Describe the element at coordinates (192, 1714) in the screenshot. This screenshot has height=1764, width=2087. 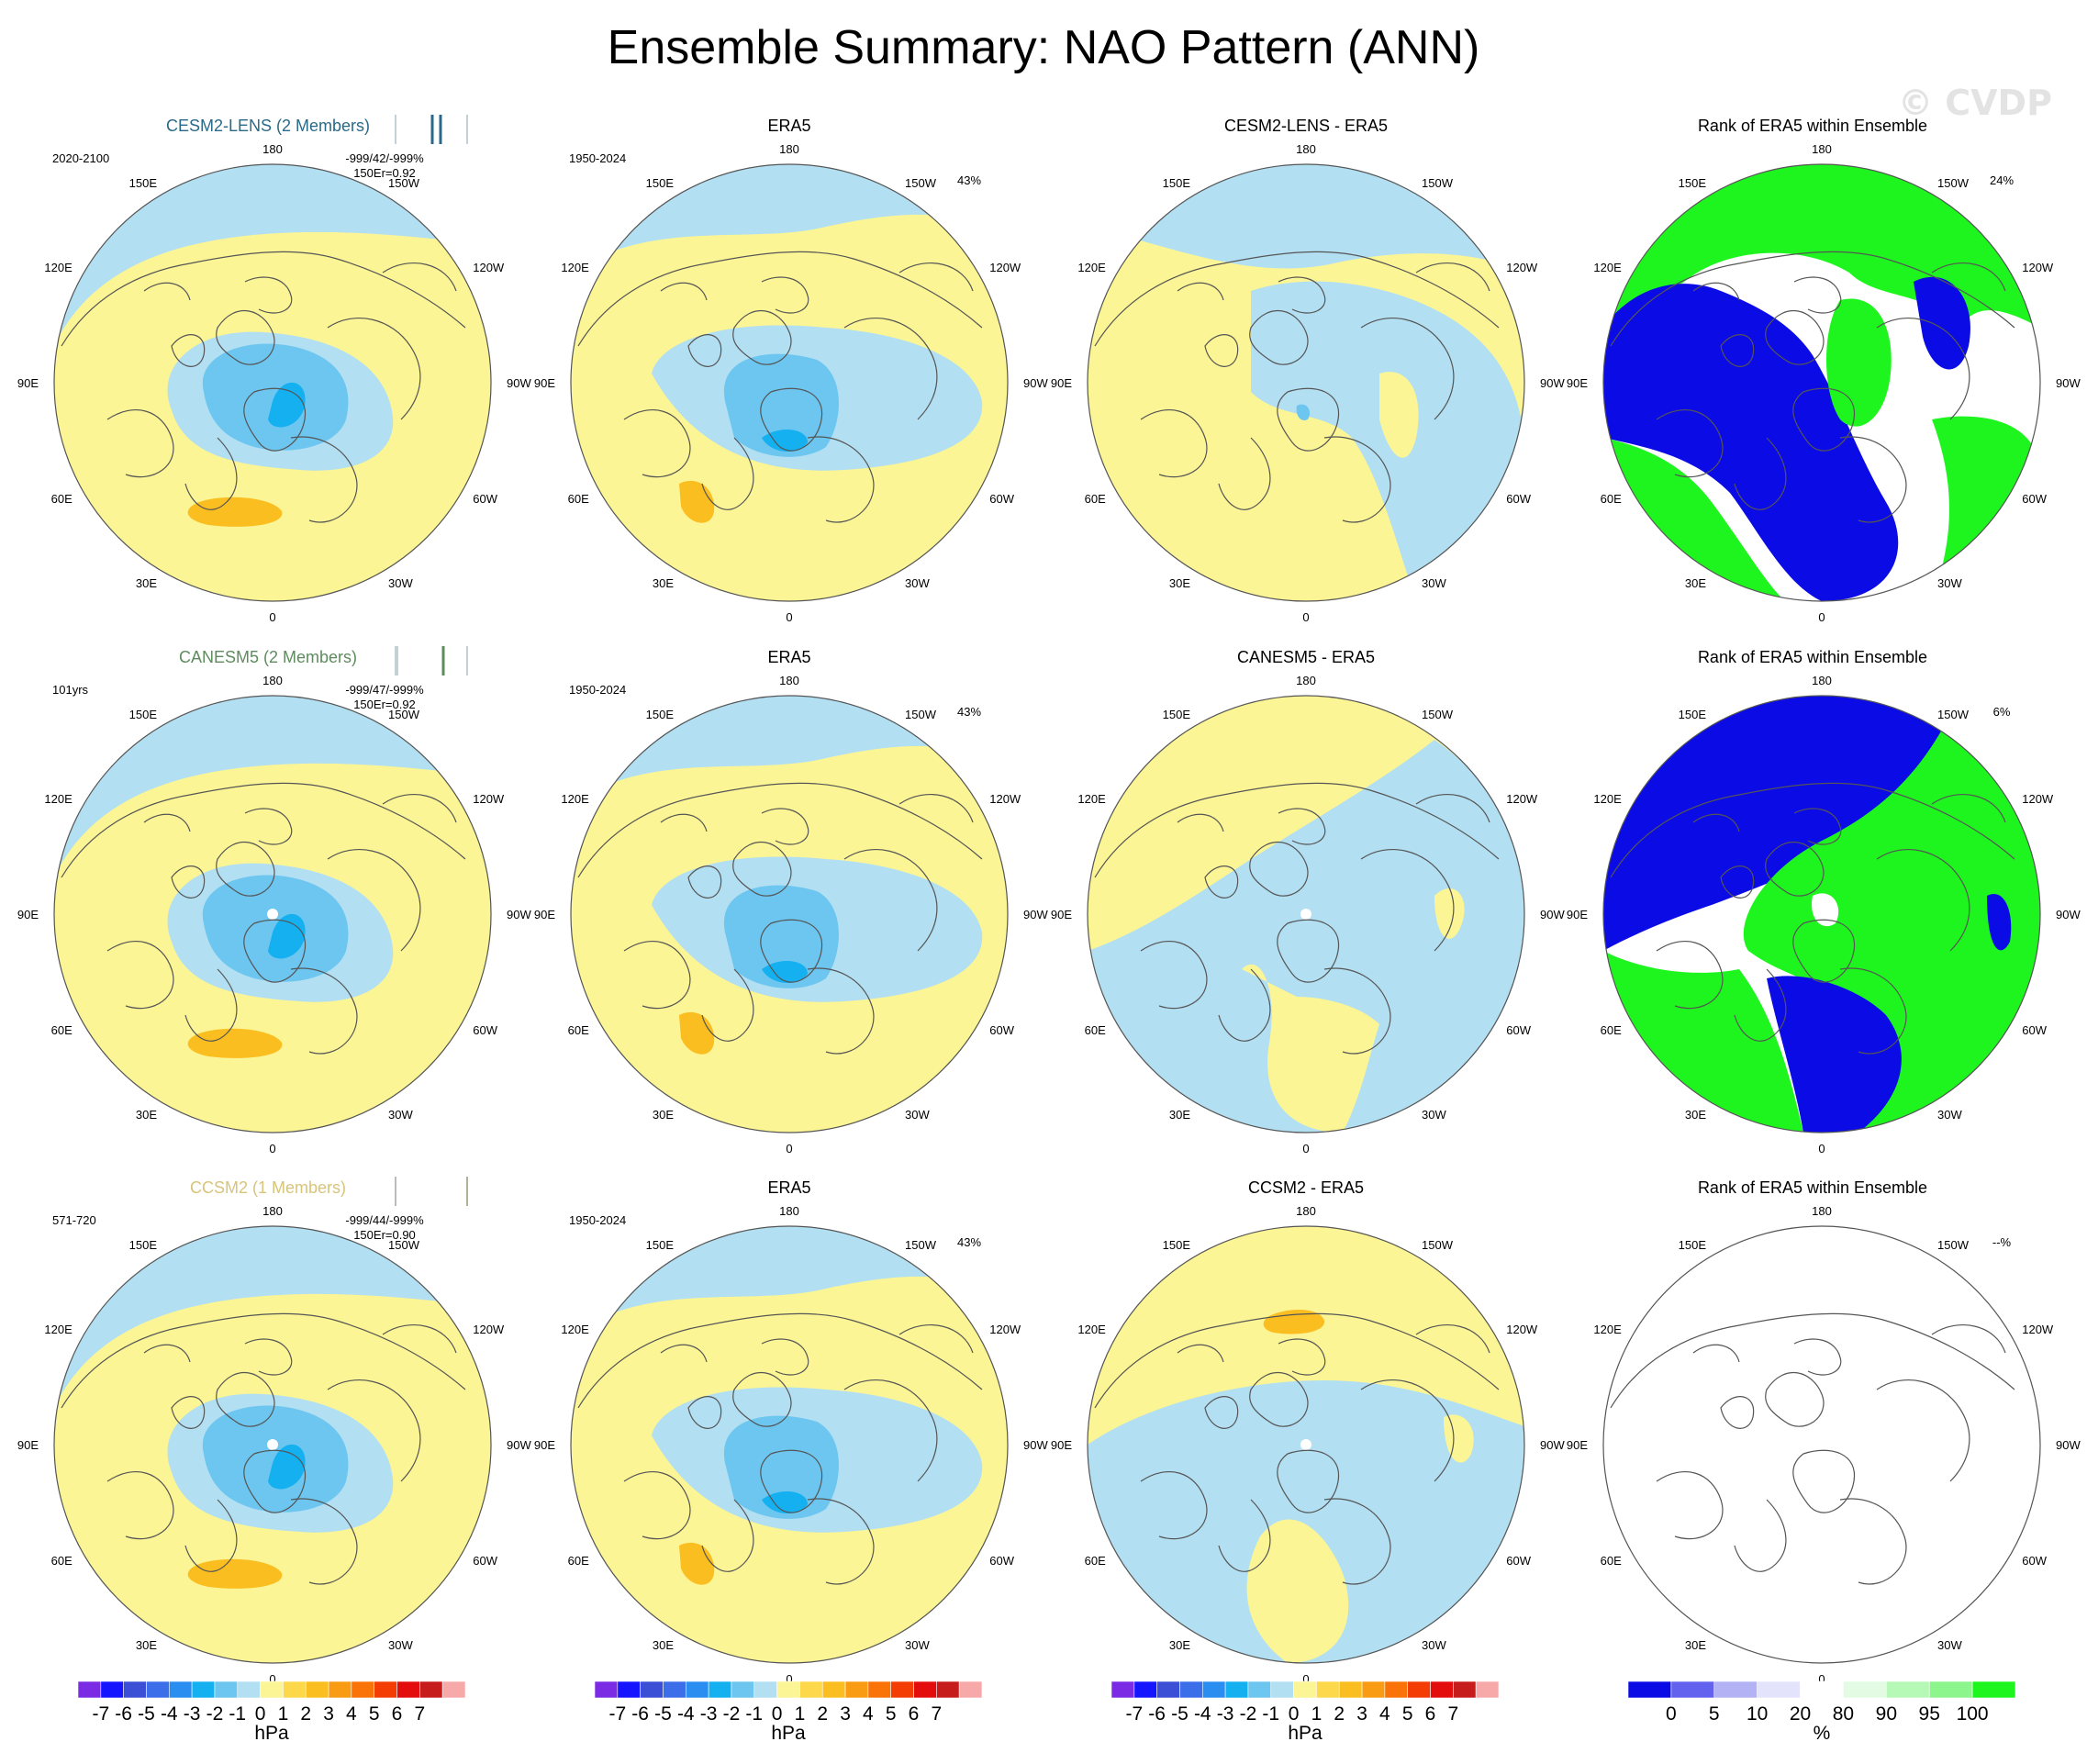
I see `colorbar-tick-label: -3` at that location.